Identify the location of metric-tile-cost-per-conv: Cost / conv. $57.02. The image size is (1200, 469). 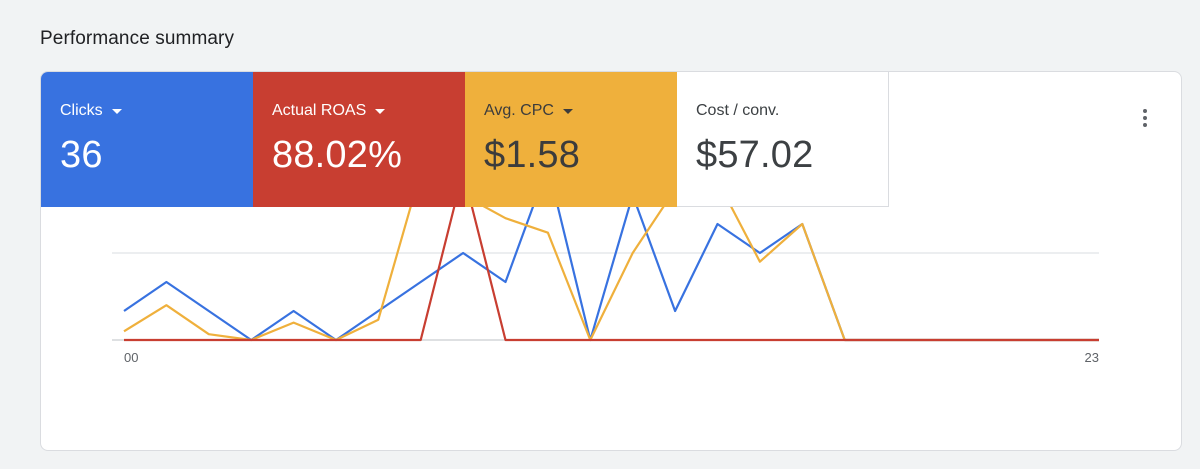
(783, 139).